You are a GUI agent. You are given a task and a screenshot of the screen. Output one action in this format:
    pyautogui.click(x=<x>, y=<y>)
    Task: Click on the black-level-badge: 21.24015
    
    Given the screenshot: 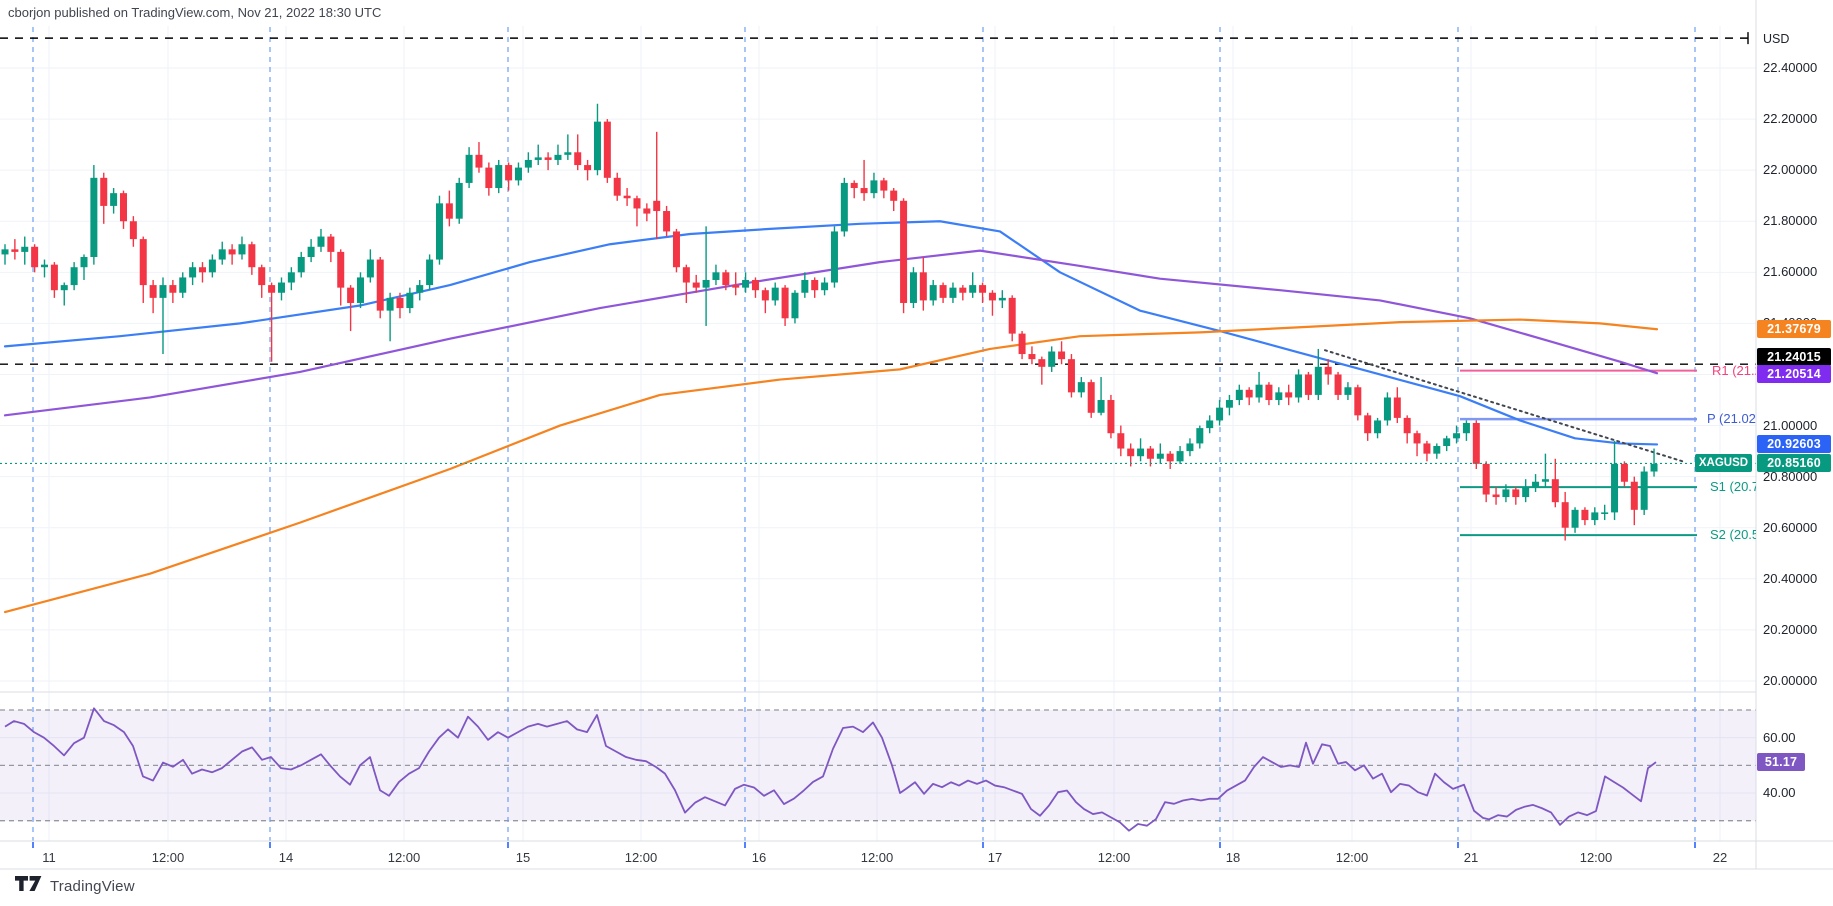 What is the action you would take?
    pyautogui.click(x=1794, y=357)
    